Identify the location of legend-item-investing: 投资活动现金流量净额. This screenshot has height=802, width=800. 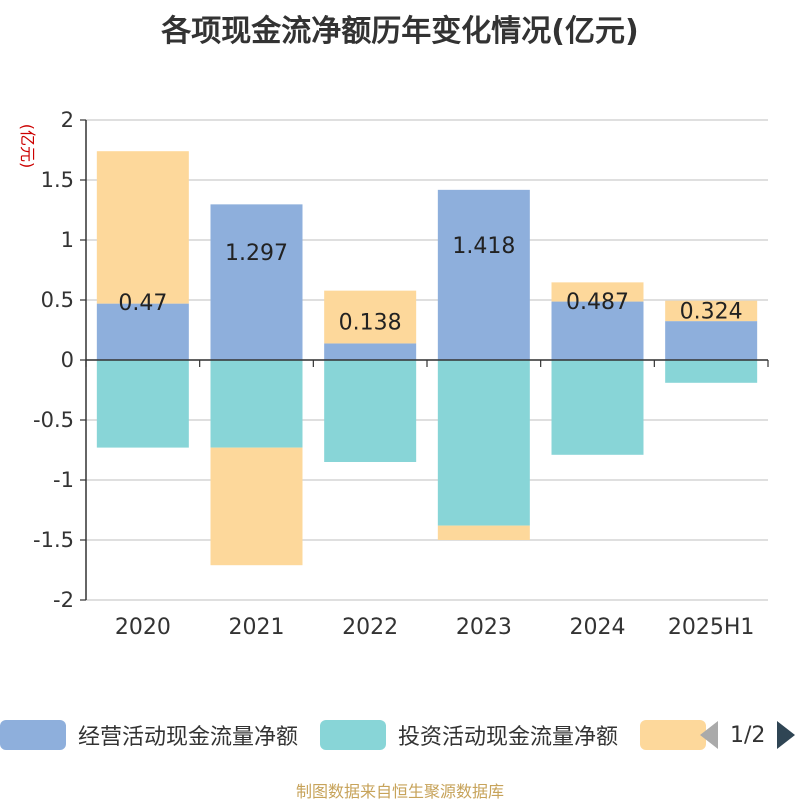
(469, 735).